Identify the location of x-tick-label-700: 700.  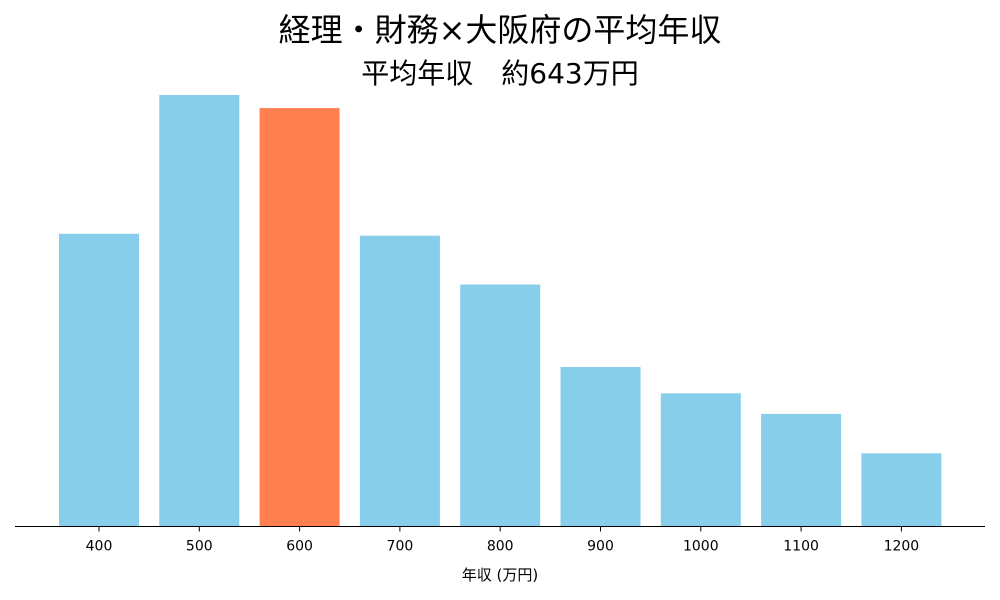
(400, 547).